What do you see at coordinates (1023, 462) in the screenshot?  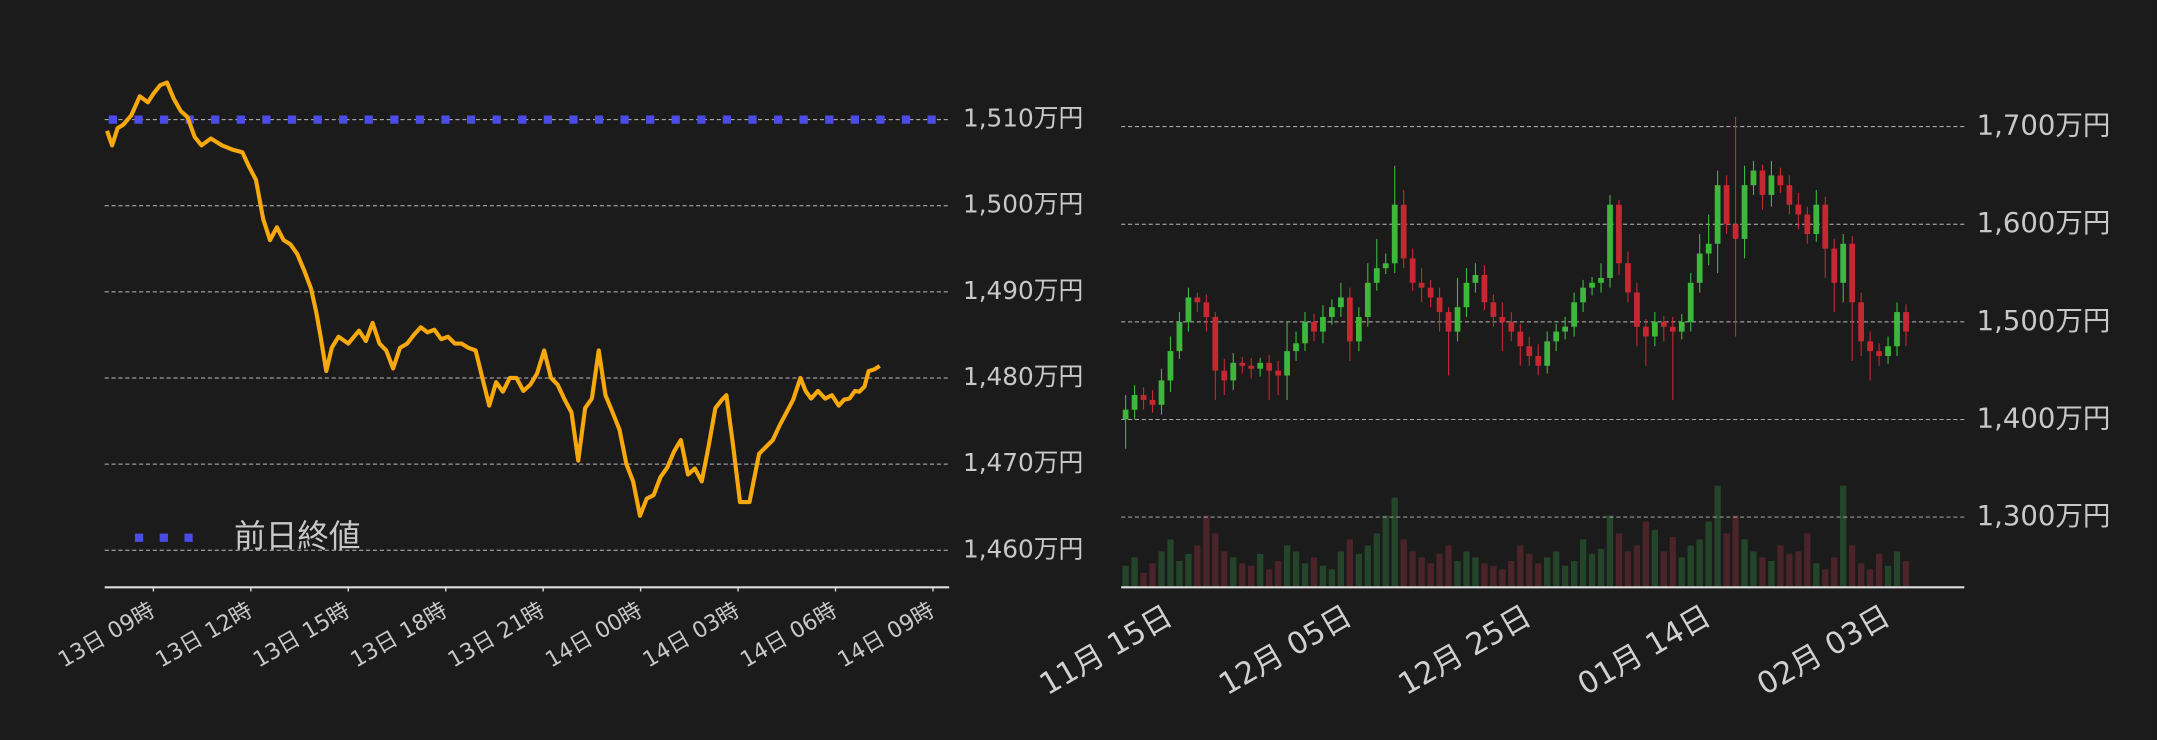 I see `y-tick-label: 1,470万円` at bounding box center [1023, 462].